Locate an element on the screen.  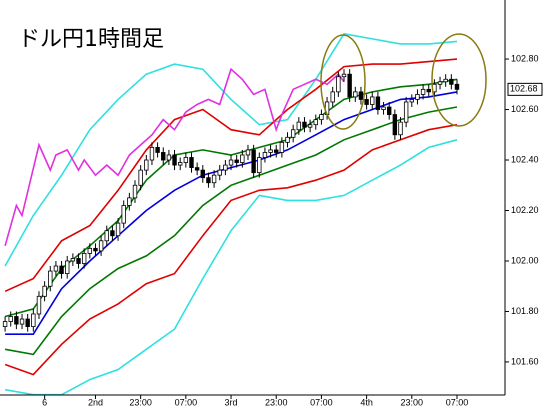
x-tick-label: 3rd is located at coordinates (231, 402).